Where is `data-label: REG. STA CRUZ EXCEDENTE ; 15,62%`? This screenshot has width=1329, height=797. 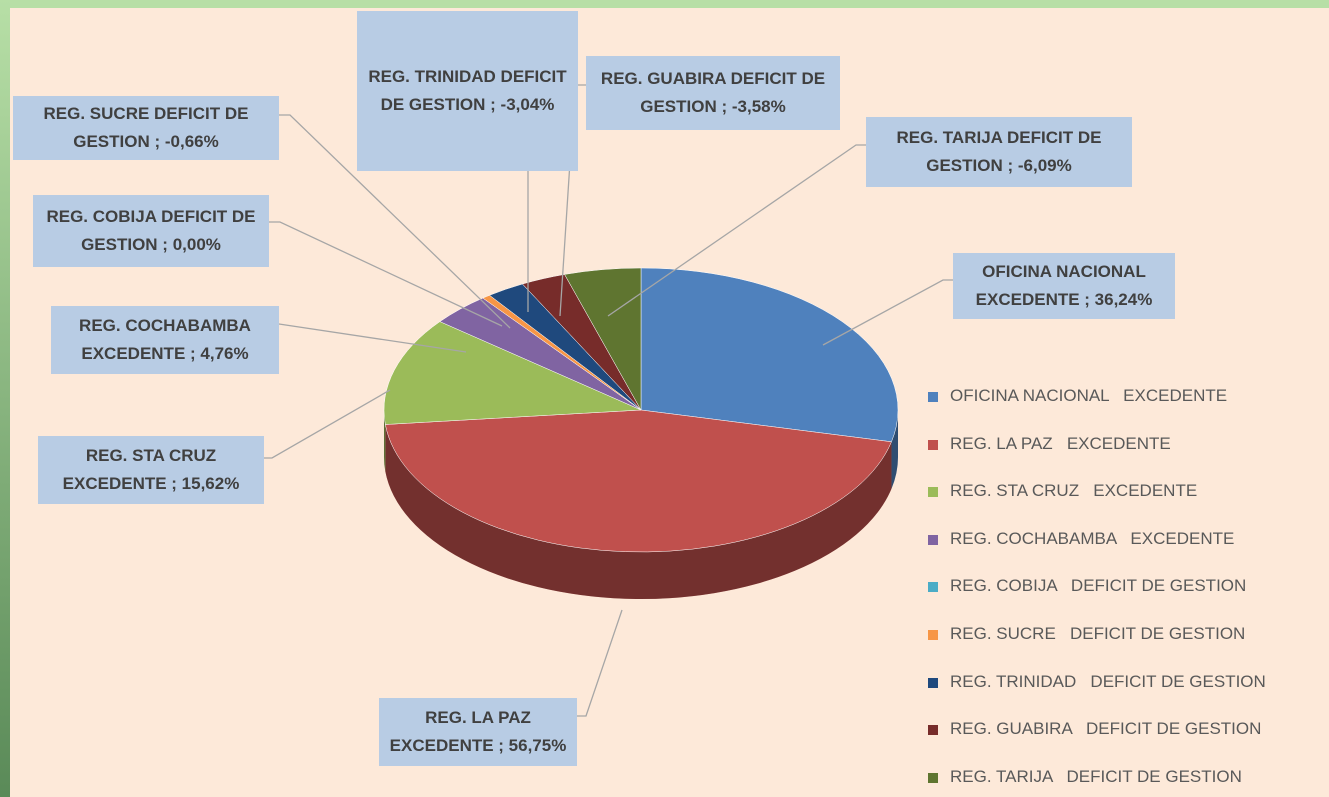
data-label: REG. STA CRUZ EXCEDENTE ; 15,62% is located at coordinates (151, 470).